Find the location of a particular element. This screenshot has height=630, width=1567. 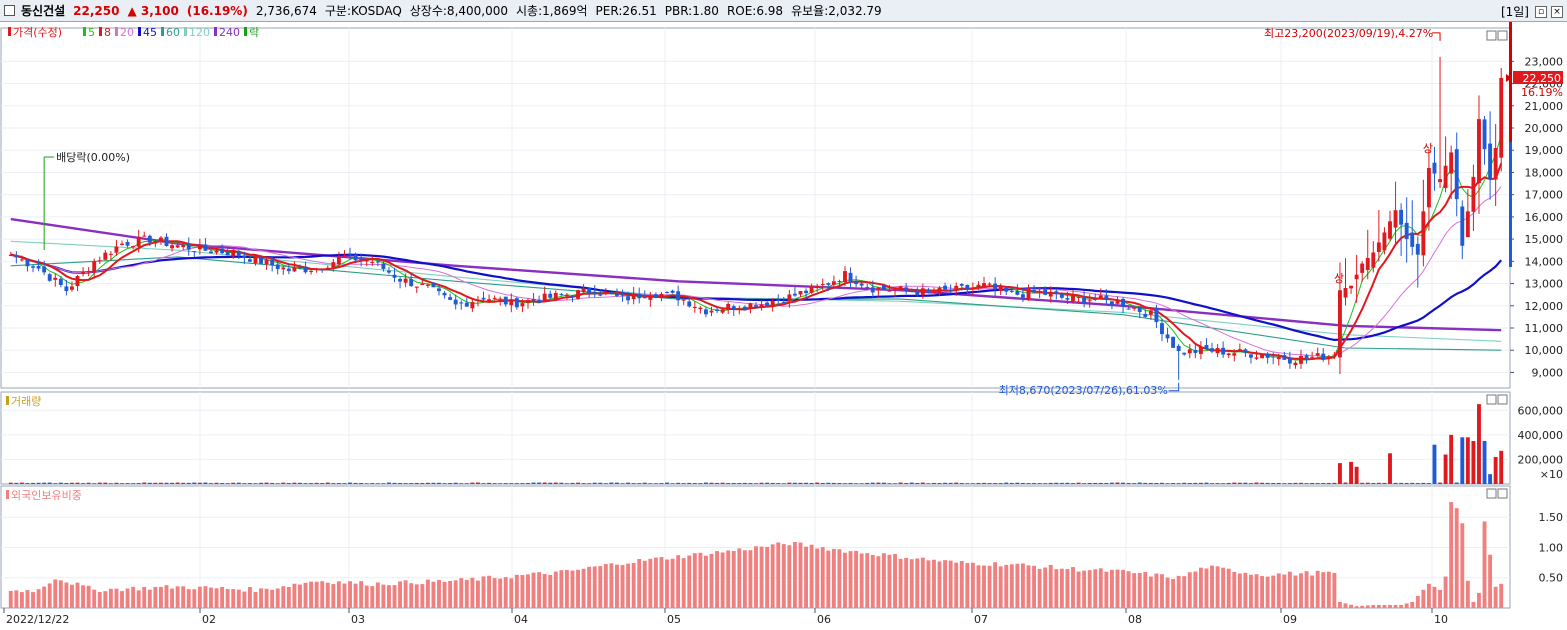

price-tick-label: 13,000 is located at coordinates (1544, 284).